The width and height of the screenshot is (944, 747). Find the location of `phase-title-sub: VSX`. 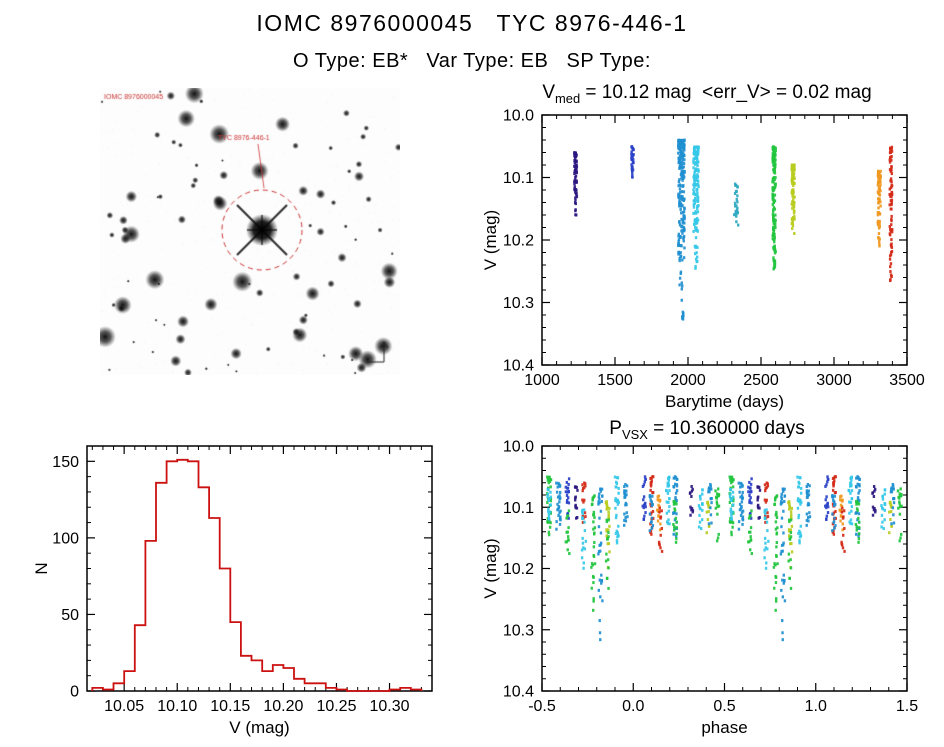

phase-title-sub: VSX is located at coordinates (634, 434).